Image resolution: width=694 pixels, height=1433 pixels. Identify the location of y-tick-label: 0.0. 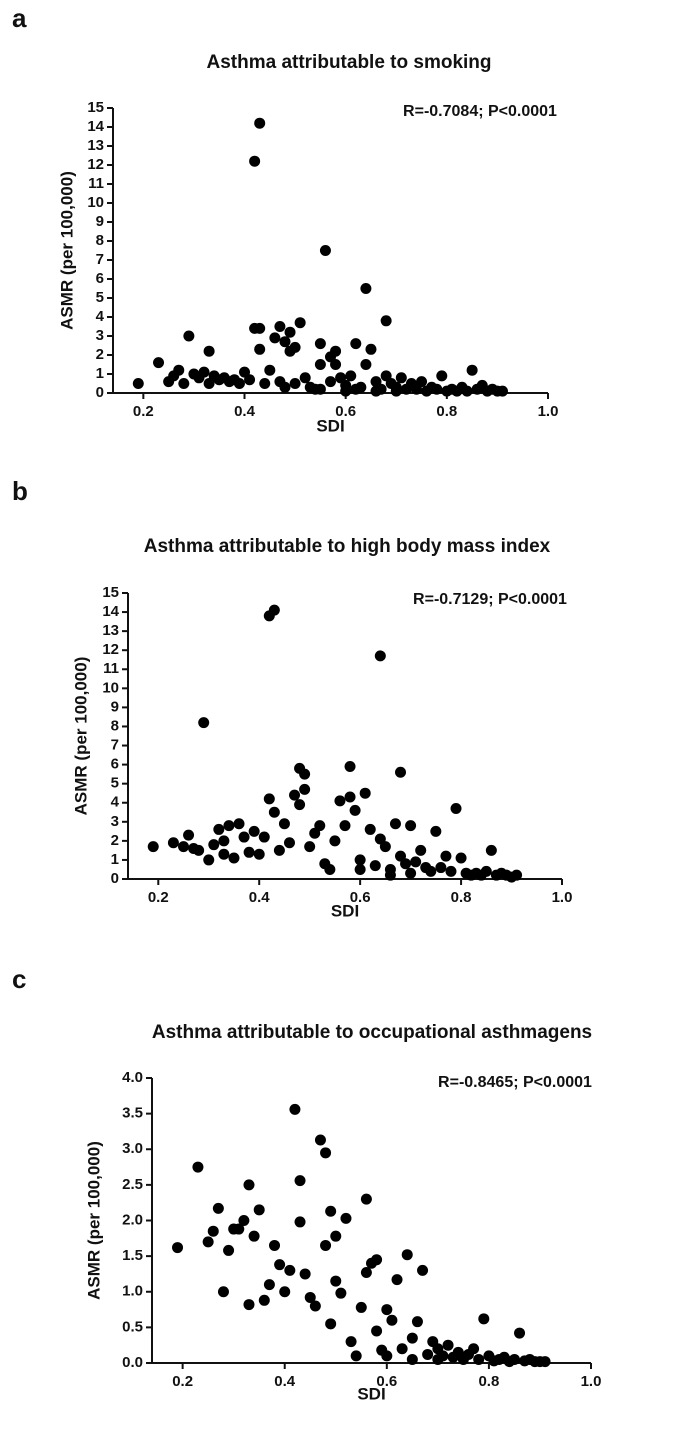
(132, 1362).